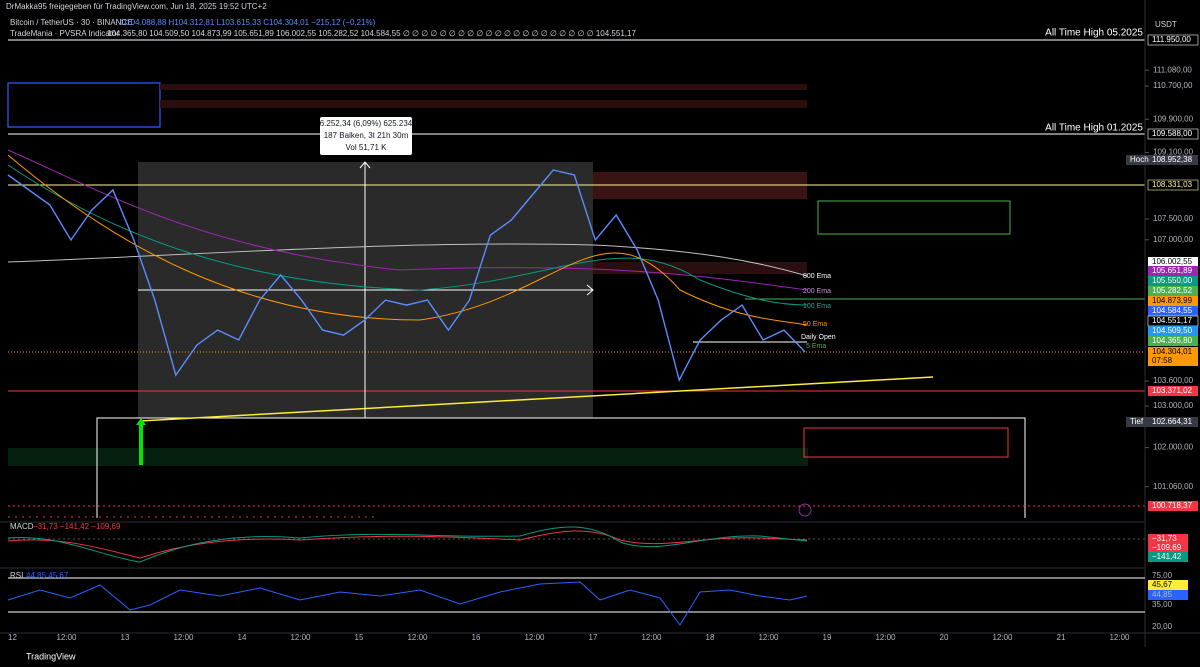 Image resolution: width=1200 pixels, height=667 pixels. I want to click on price-tag-text: 108.952,38, so click(1172, 159).